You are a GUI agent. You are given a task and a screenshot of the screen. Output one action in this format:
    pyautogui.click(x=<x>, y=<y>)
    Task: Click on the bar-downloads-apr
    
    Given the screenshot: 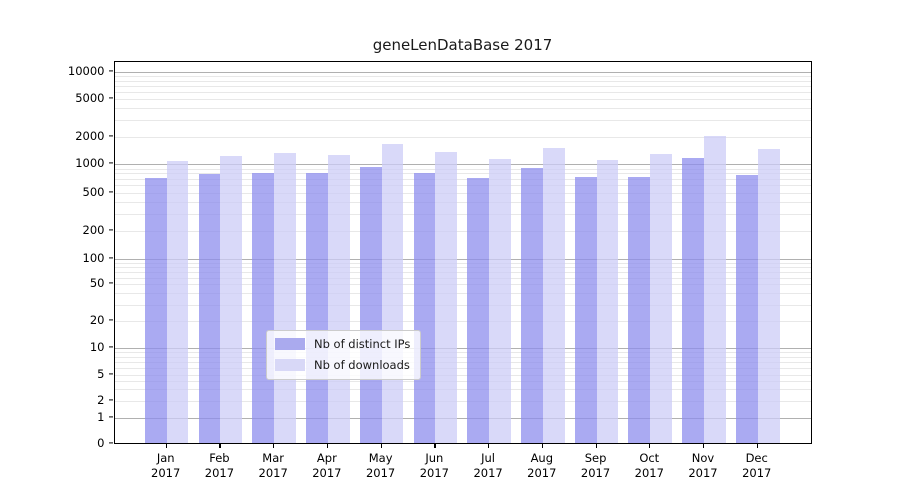 What is the action you would take?
    pyautogui.click(x=338, y=299)
    